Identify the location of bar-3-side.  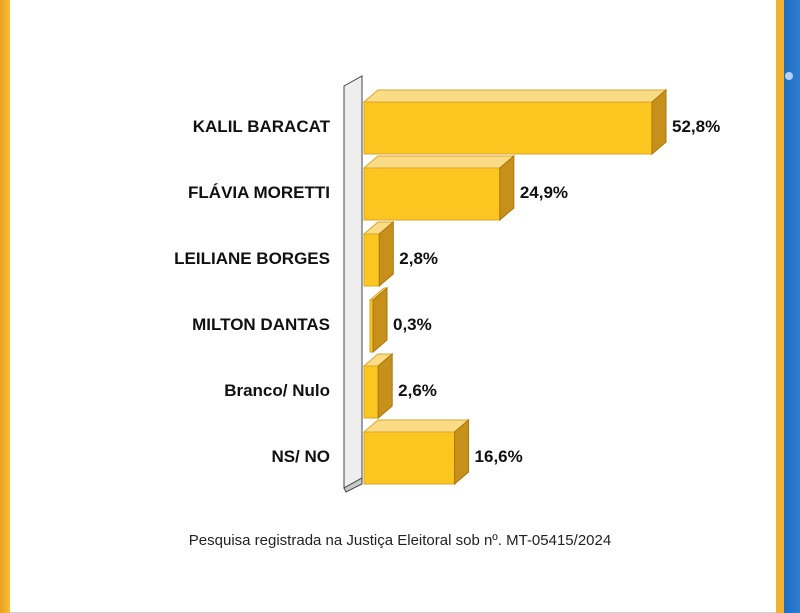
(380, 320).